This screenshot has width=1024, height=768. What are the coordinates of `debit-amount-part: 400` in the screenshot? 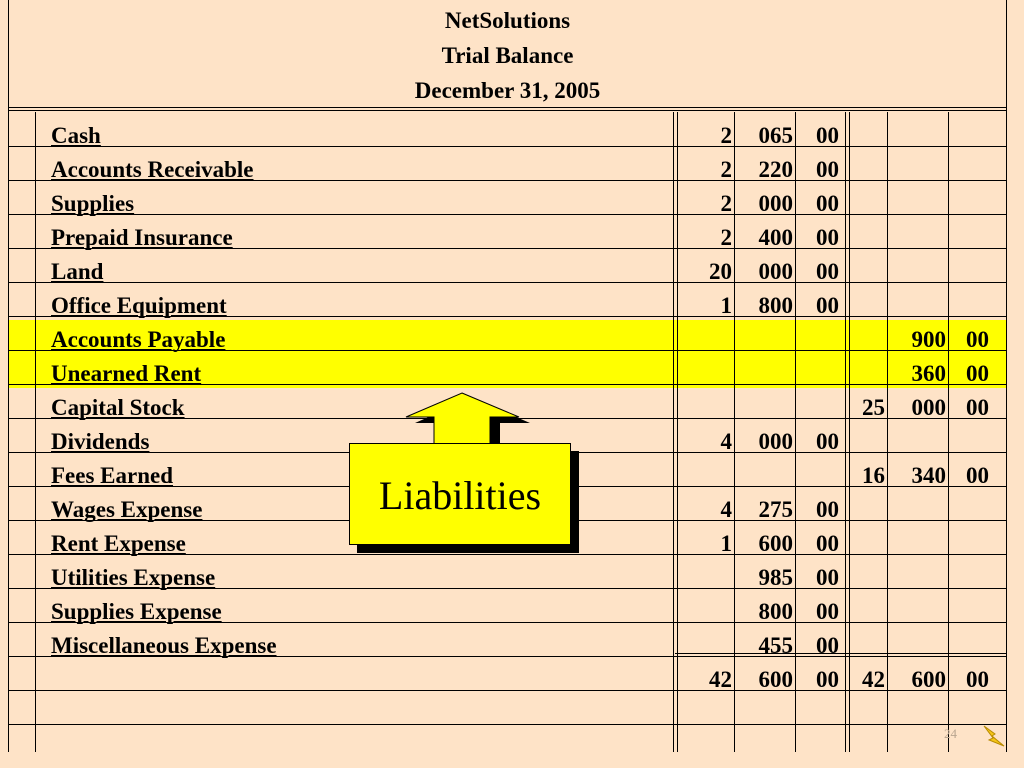 It's located at (776, 237).